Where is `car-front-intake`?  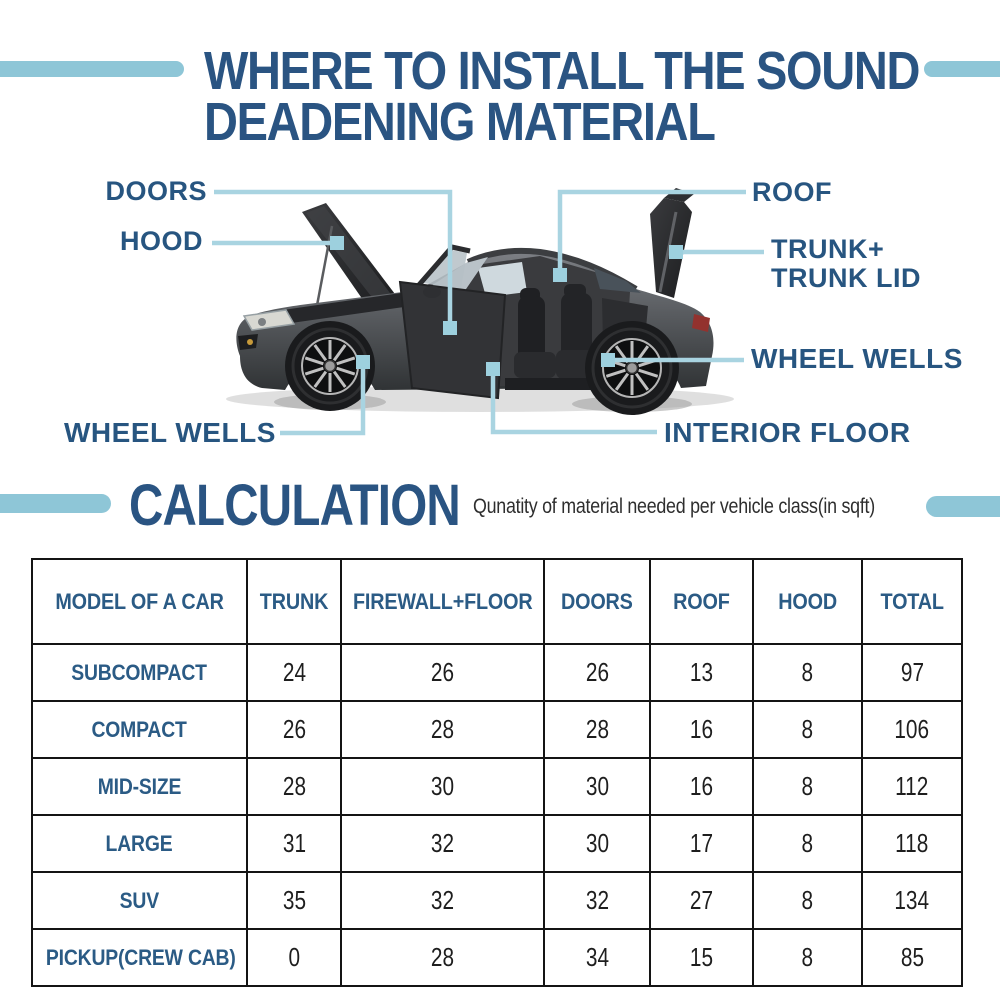
car-front-intake is located at coordinates (248, 342).